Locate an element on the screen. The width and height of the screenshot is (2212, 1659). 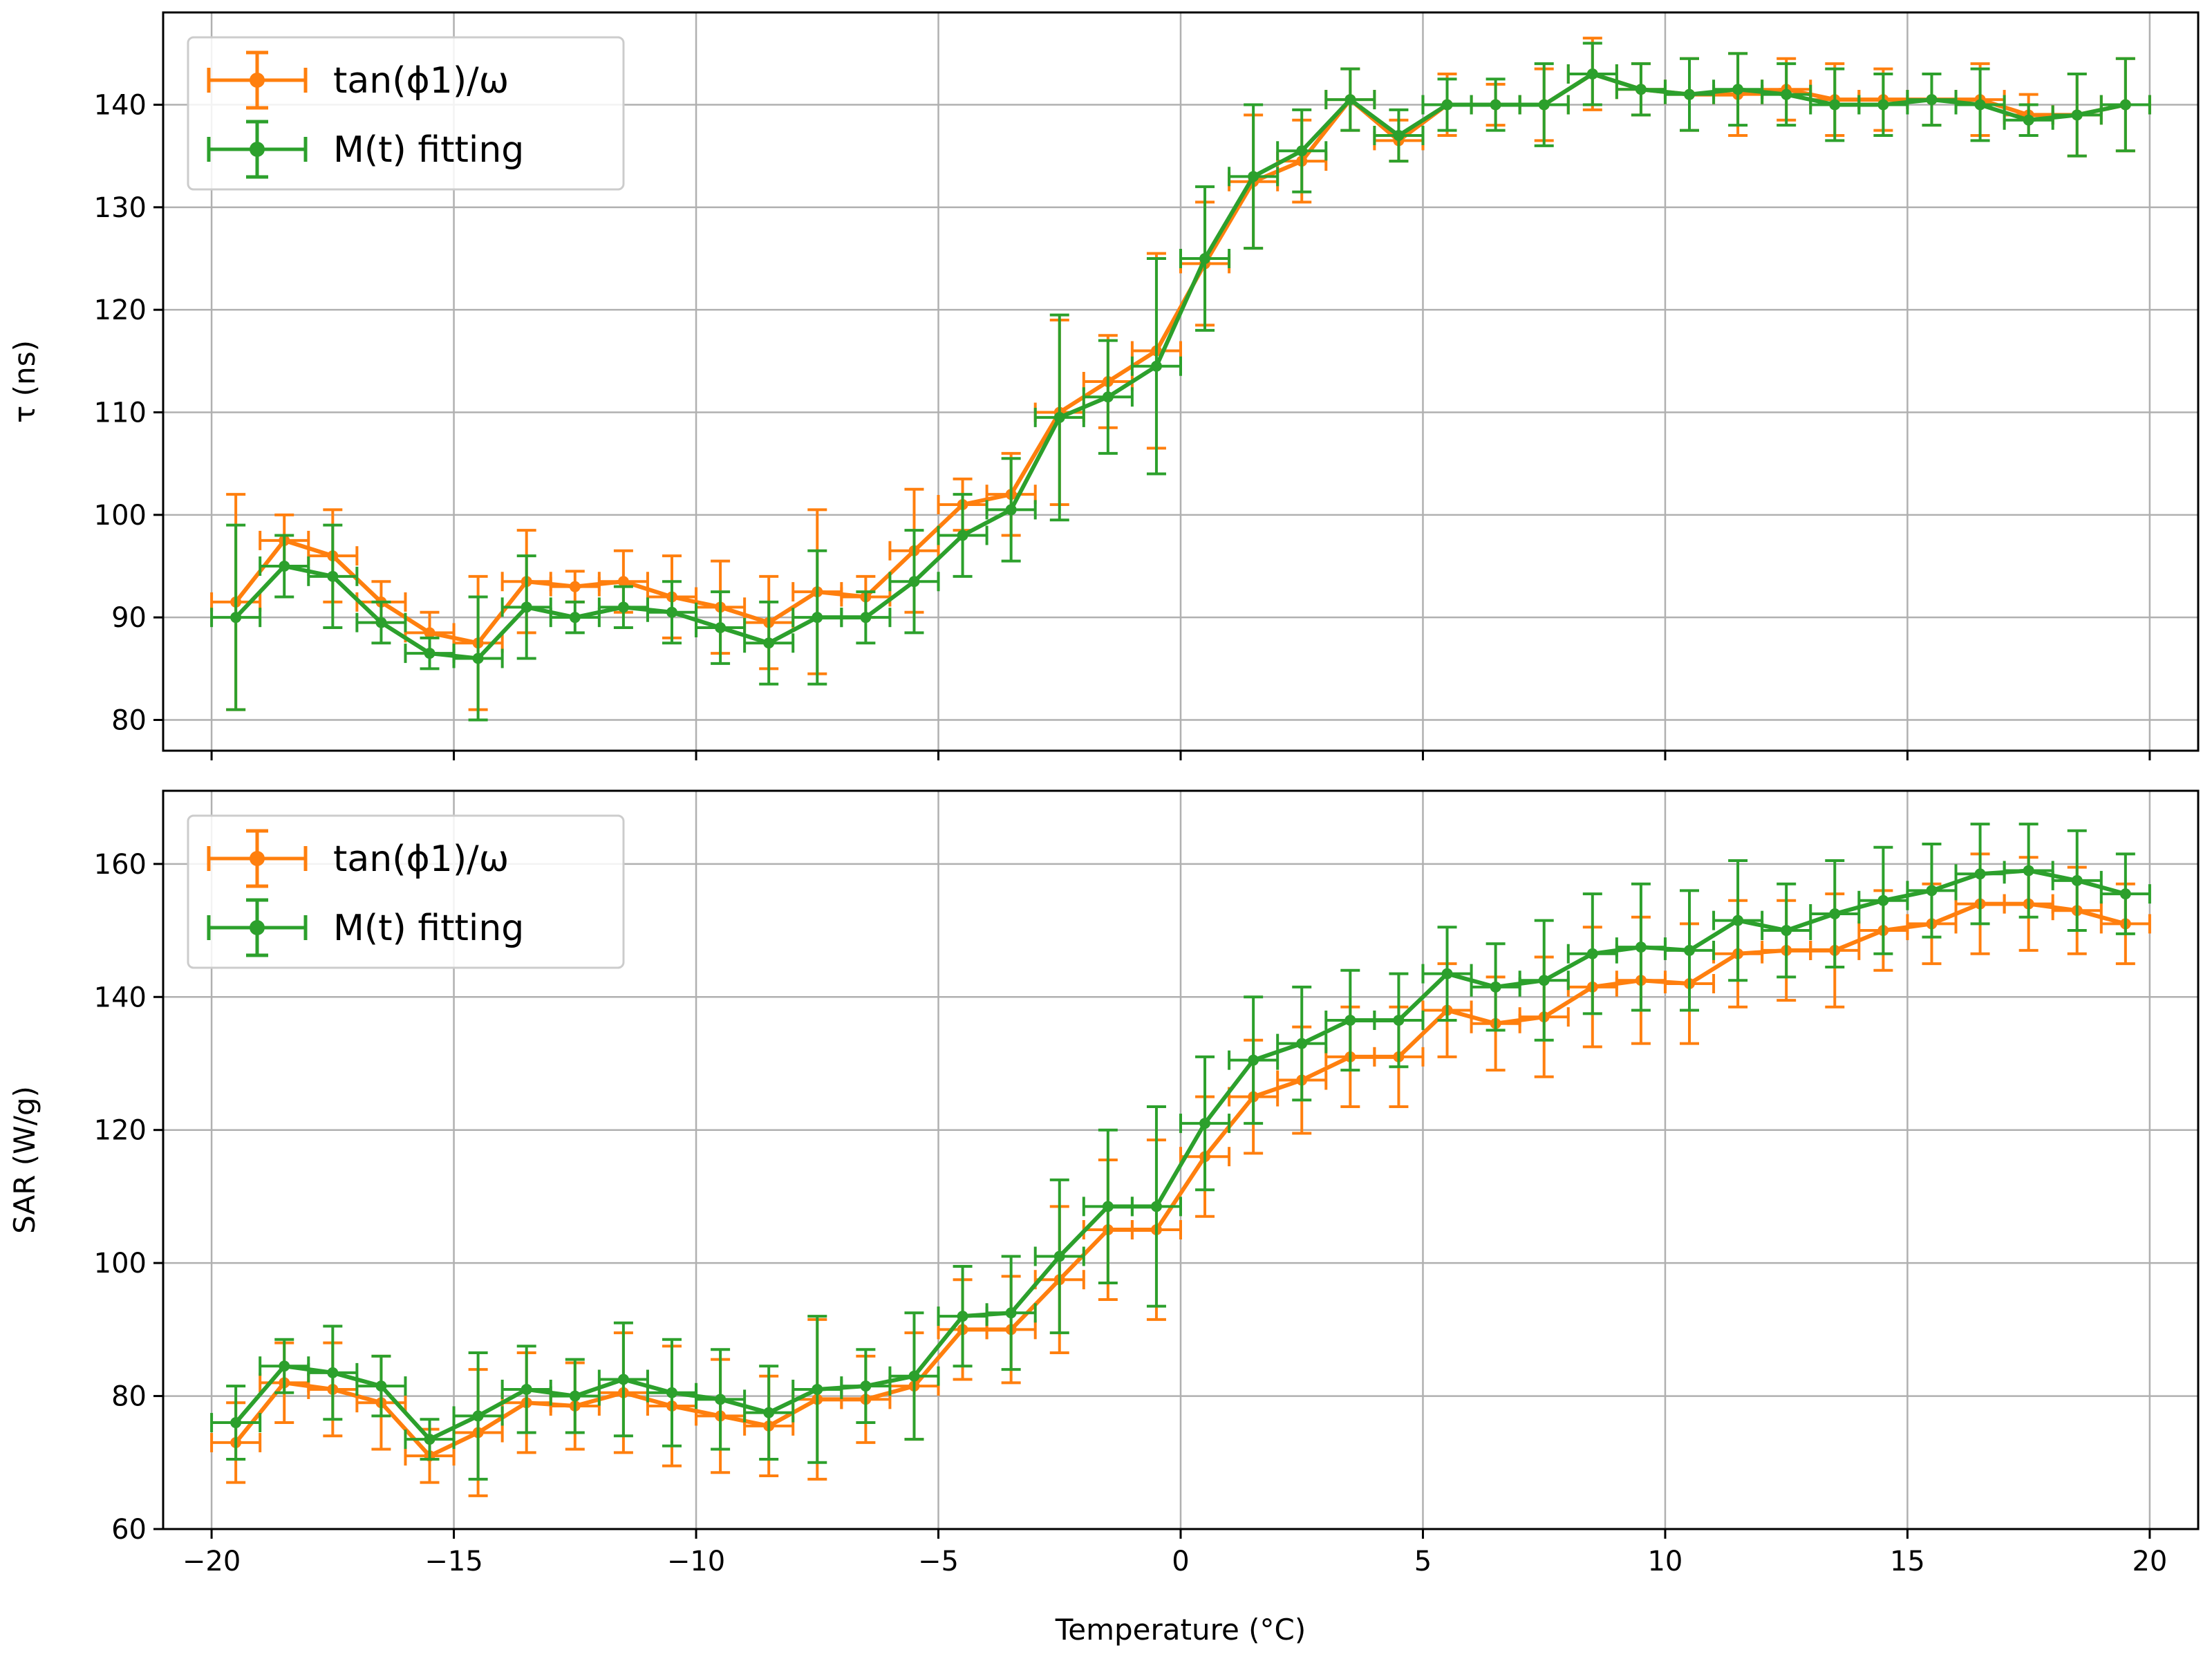
sar-x-tick-label: 5 is located at coordinates (1423, 1562).